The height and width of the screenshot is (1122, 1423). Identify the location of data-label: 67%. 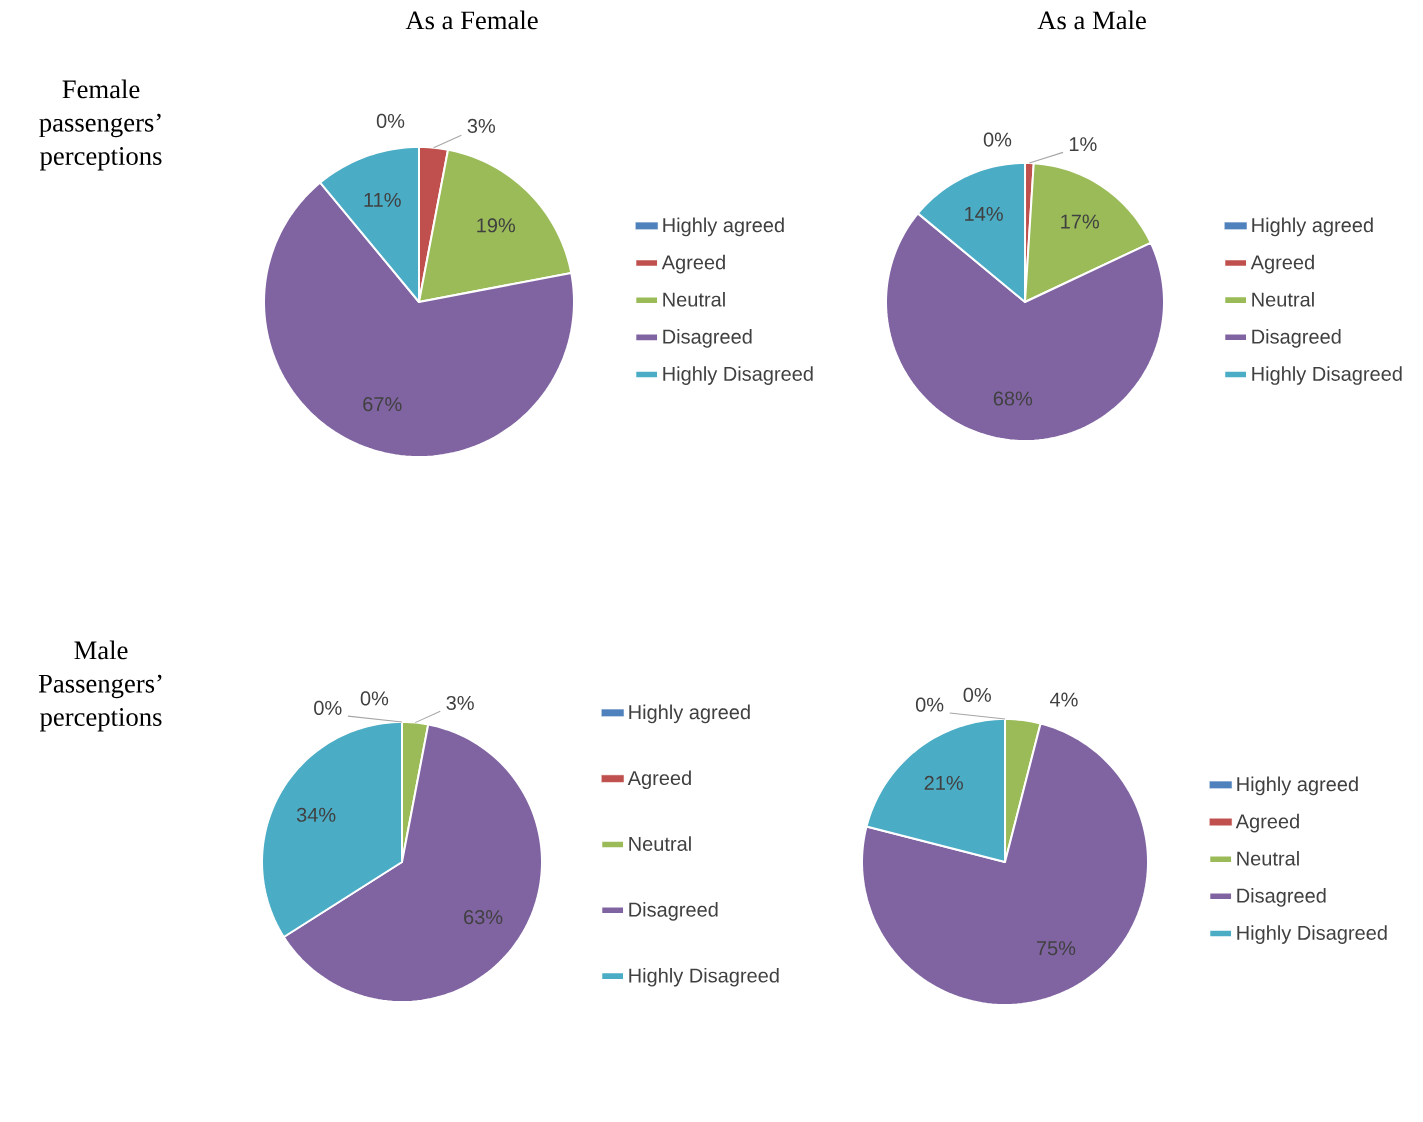
(382, 404).